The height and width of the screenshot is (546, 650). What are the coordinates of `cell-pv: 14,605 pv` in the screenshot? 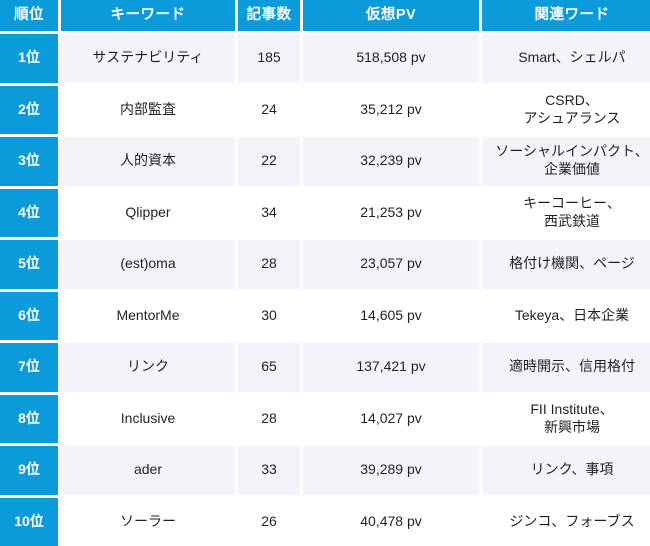 It's located at (391, 315).